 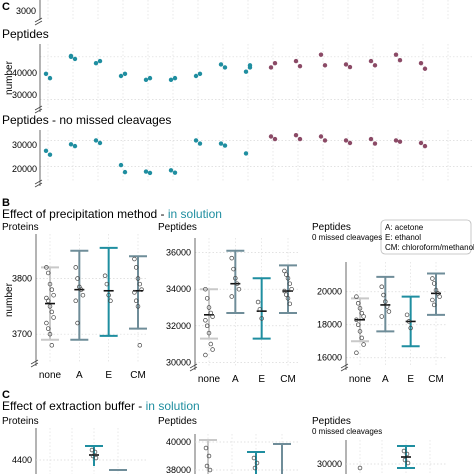 I want to click on row2-tick-1: 20000, so click(x=24, y=169).